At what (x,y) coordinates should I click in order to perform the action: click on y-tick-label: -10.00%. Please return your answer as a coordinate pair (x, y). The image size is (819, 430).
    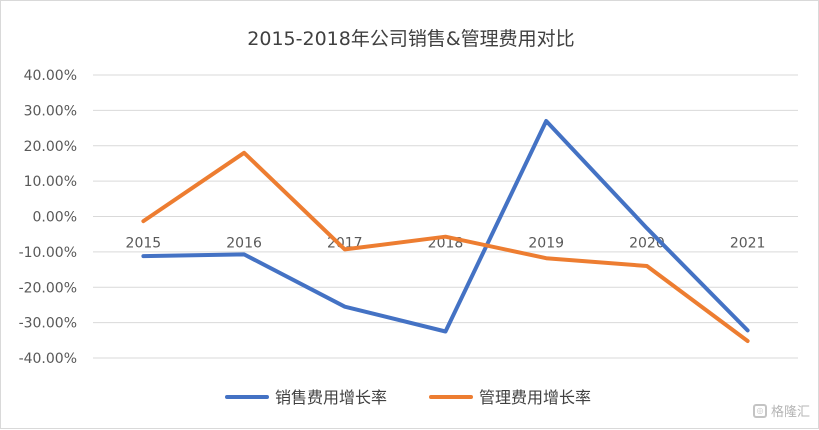
    Looking at the image, I should click on (48, 253).